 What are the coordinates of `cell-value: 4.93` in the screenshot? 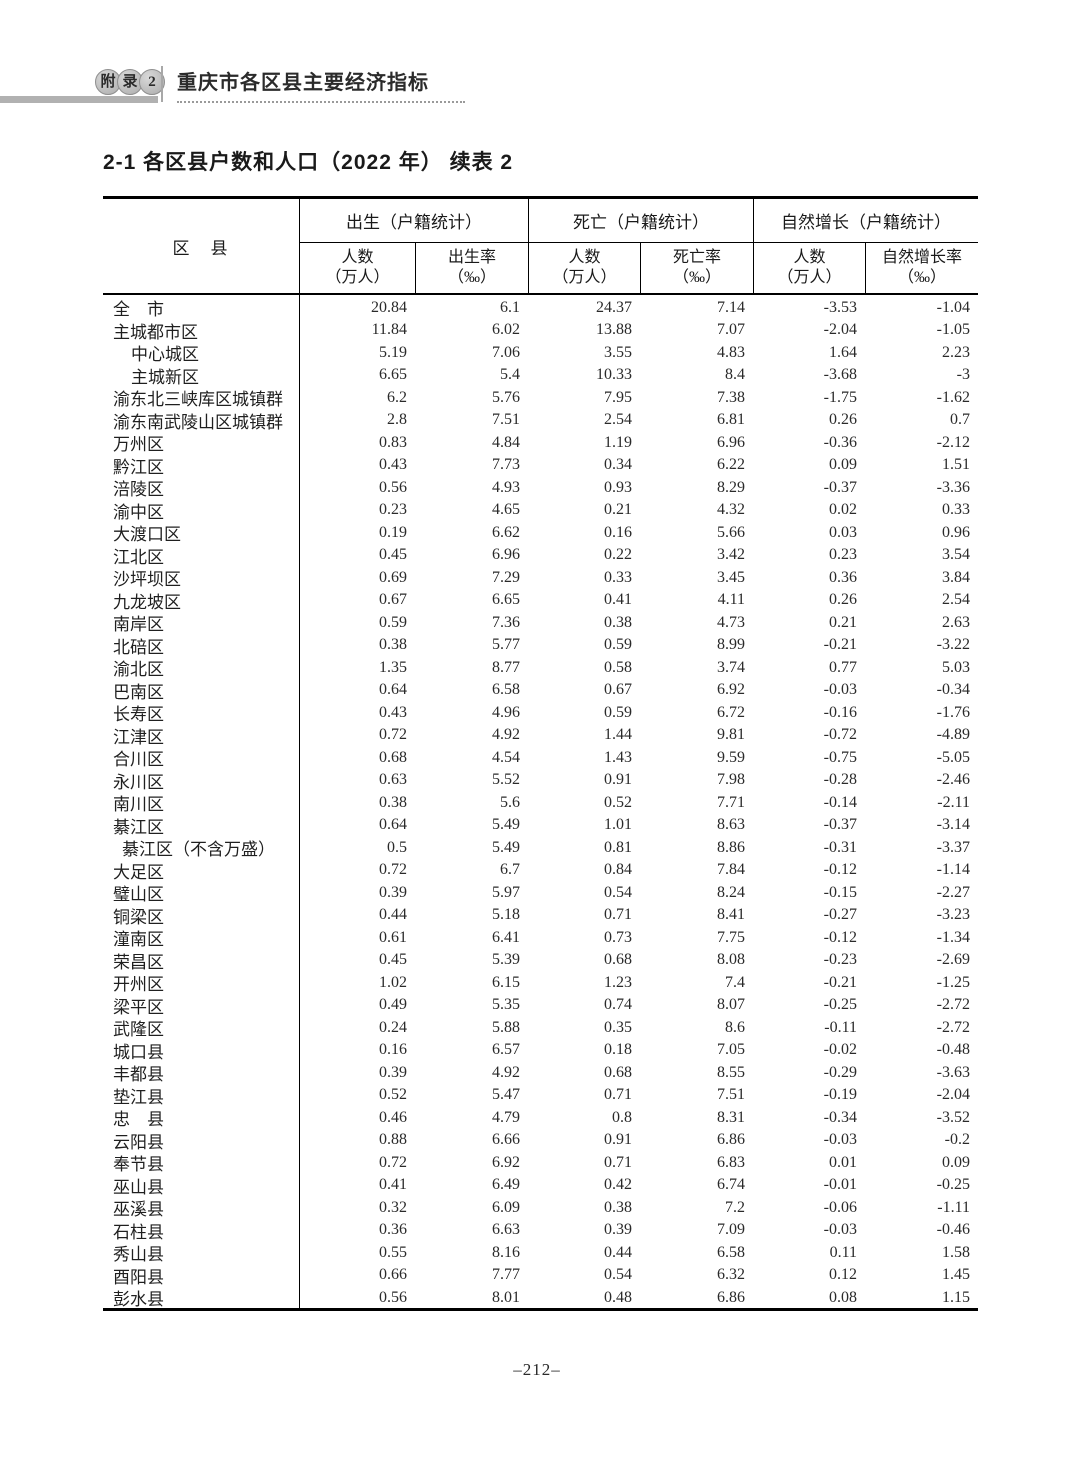 It's located at (506, 487).